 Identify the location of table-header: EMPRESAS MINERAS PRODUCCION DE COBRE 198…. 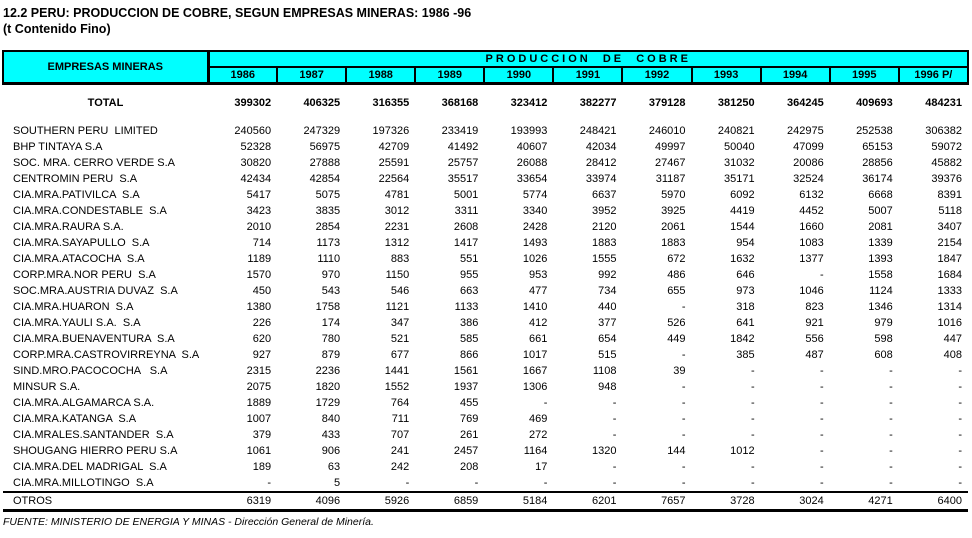
(486, 67).